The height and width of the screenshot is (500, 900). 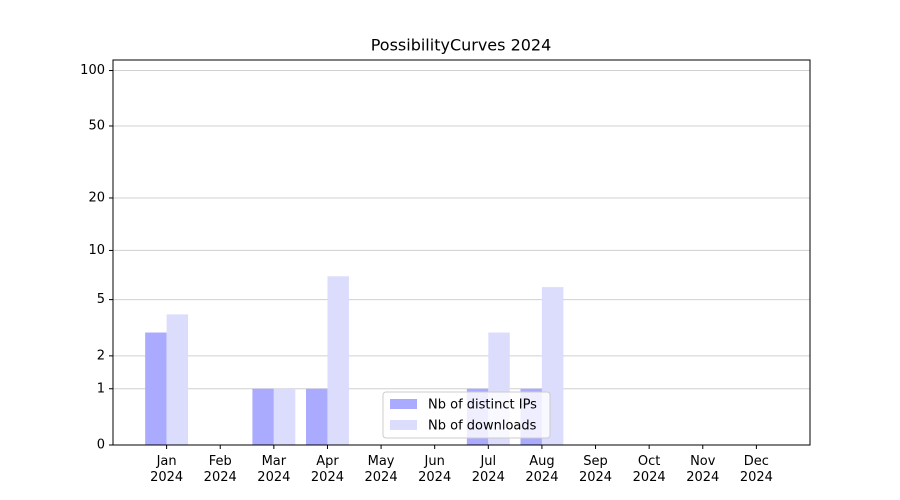 What do you see at coordinates (101, 355) in the screenshot?
I see `y-tick-label: 2` at bounding box center [101, 355].